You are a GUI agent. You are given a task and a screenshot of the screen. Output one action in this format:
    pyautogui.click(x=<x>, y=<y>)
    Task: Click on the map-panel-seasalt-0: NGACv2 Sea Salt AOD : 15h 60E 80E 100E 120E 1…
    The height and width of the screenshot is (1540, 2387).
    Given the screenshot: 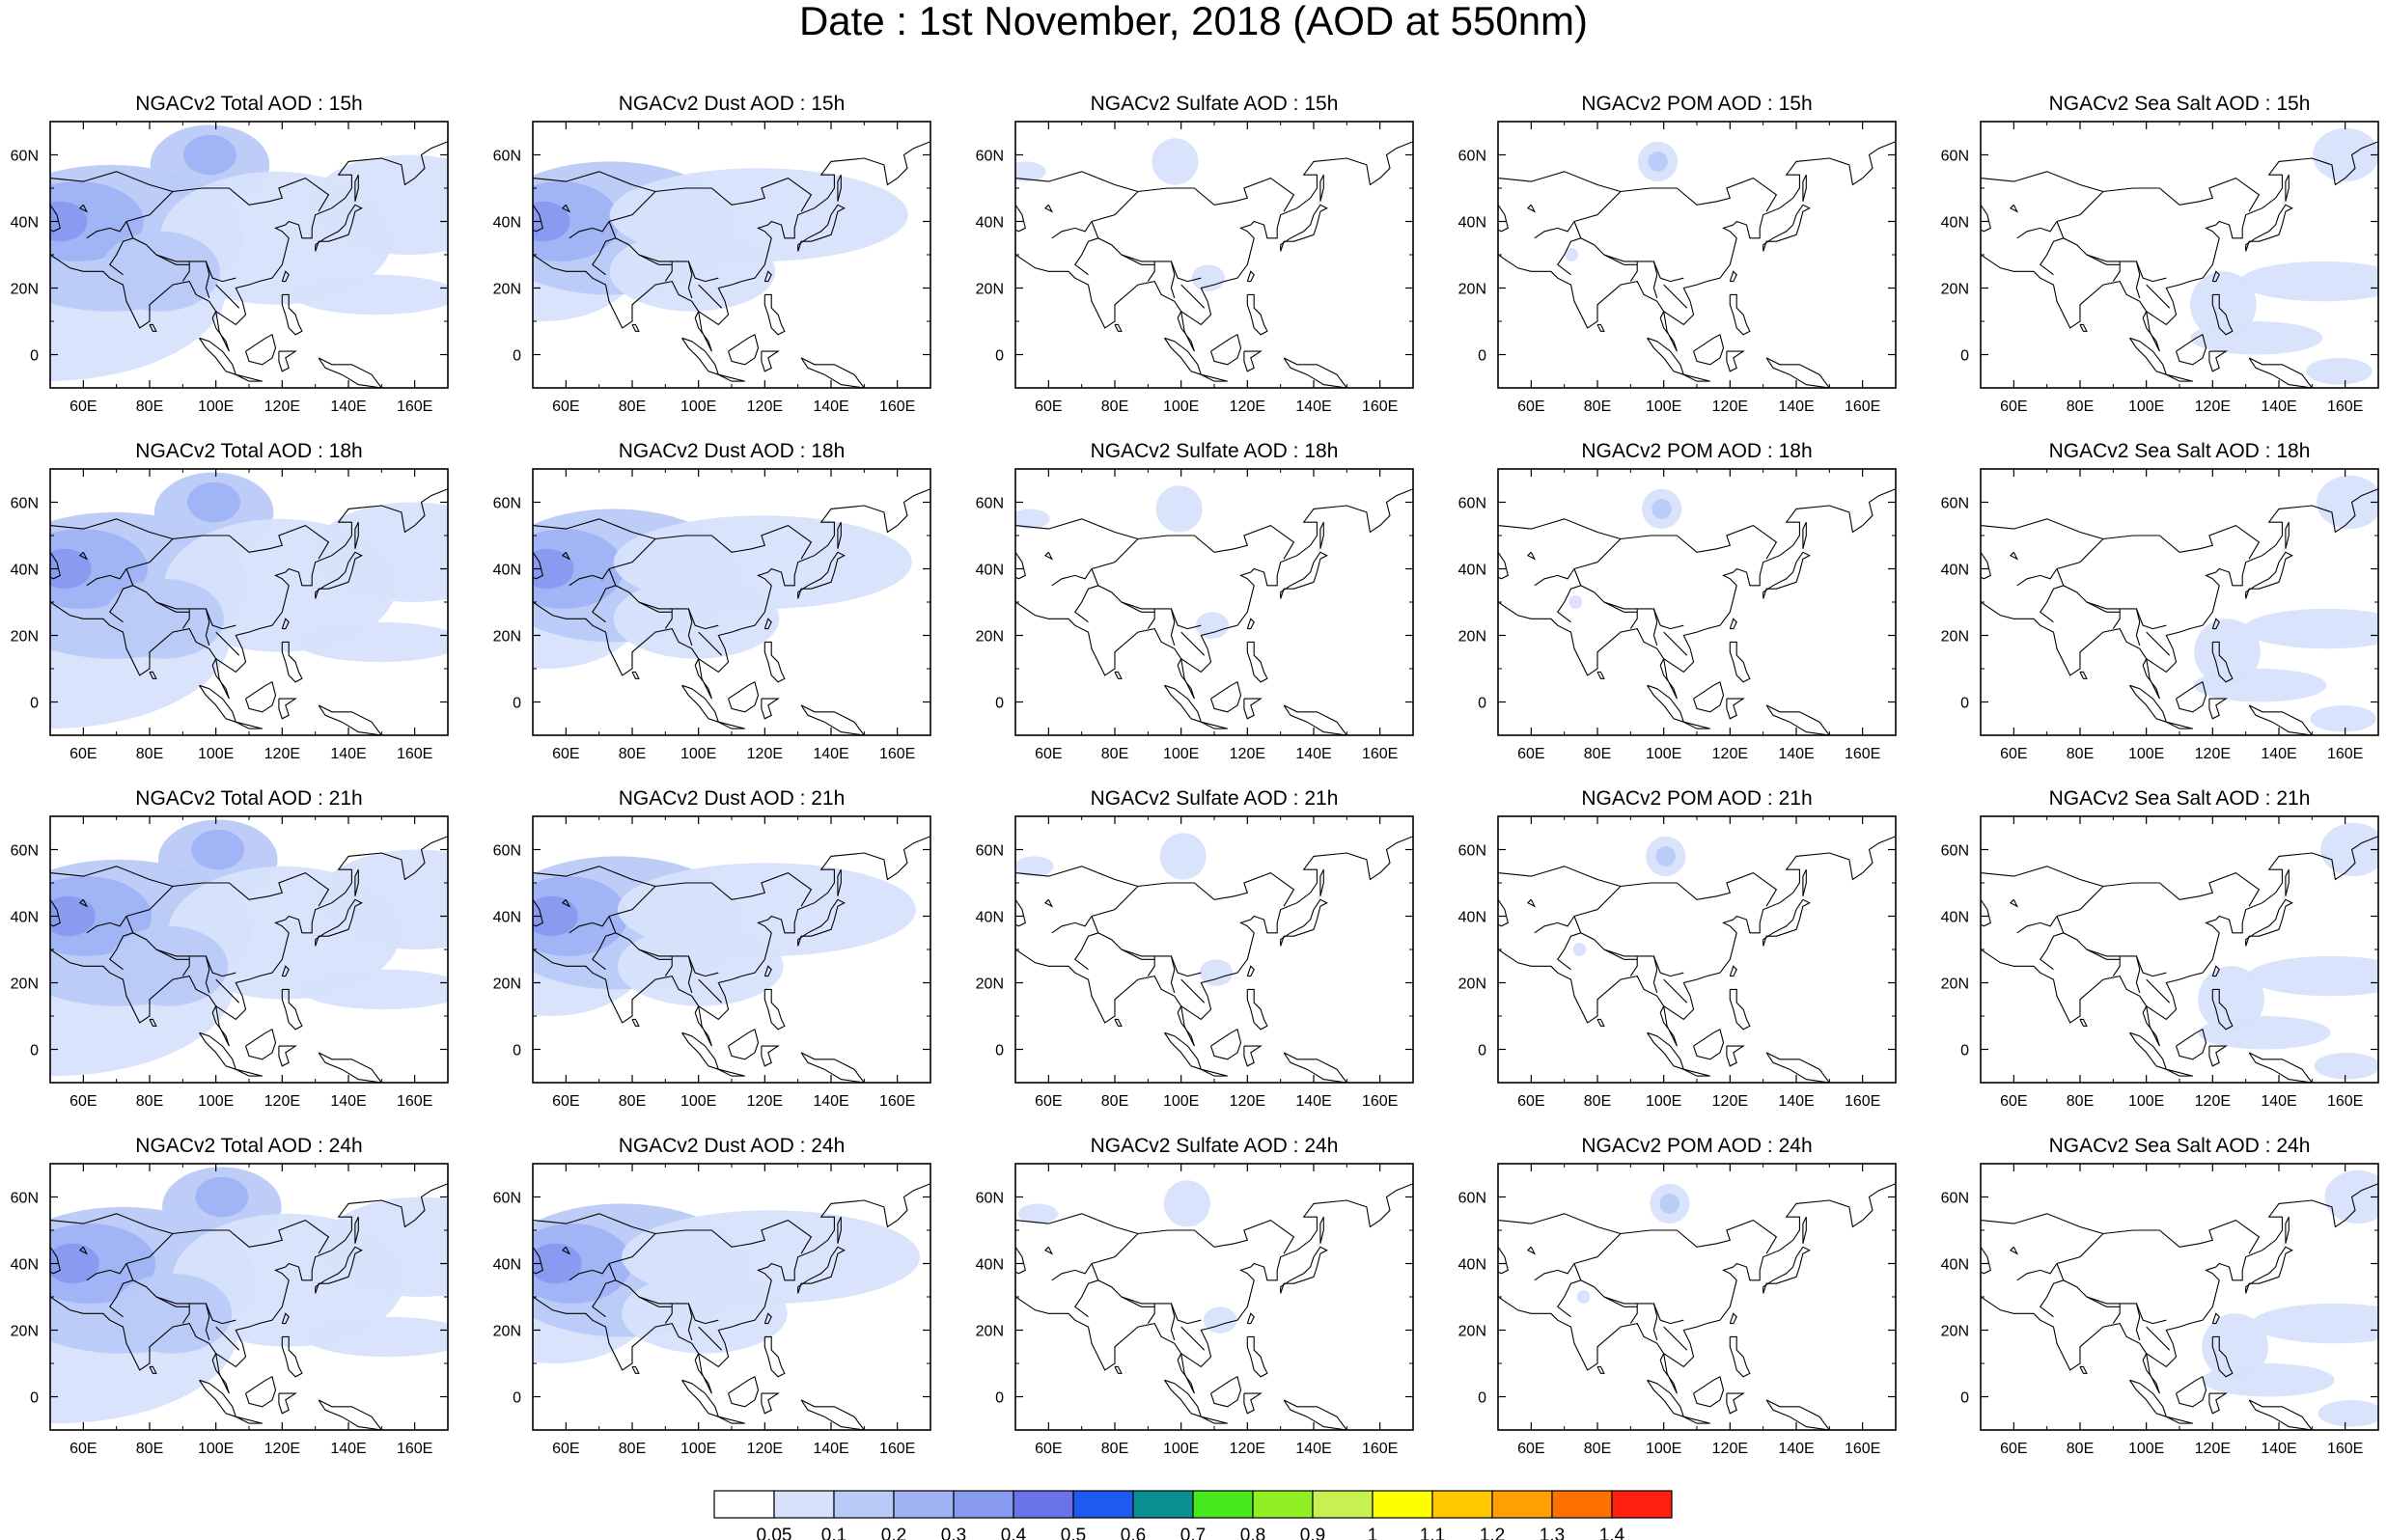 What is the action you would take?
    pyautogui.click(x=2160, y=254)
    